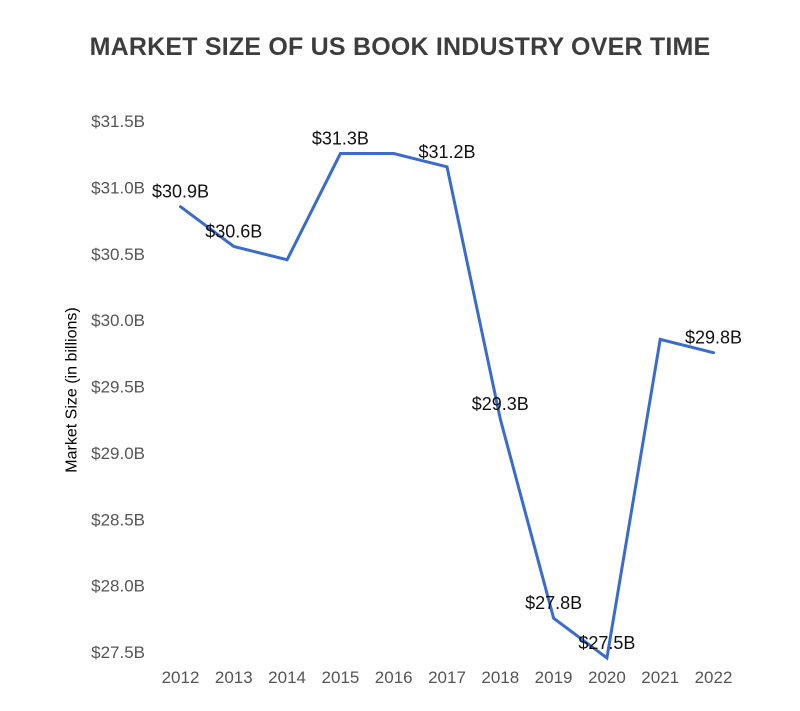 This screenshot has width=800, height=711. Describe the element at coordinates (714, 677) in the screenshot. I see `x-tick-label: 2022` at that location.